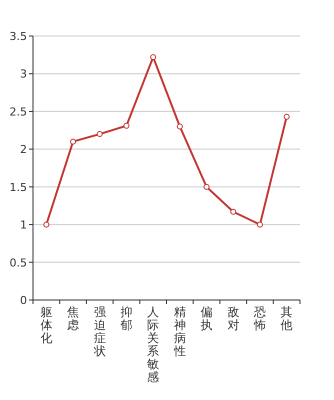 The image size is (334, 400). I want to click on x-tick-label: 其他, so click(286, 318).